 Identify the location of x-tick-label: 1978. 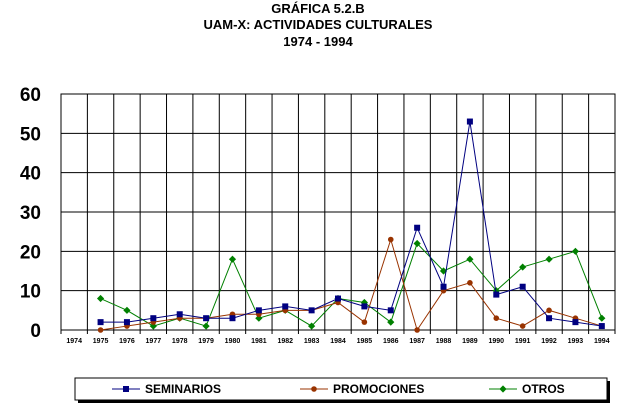
(180, 341).